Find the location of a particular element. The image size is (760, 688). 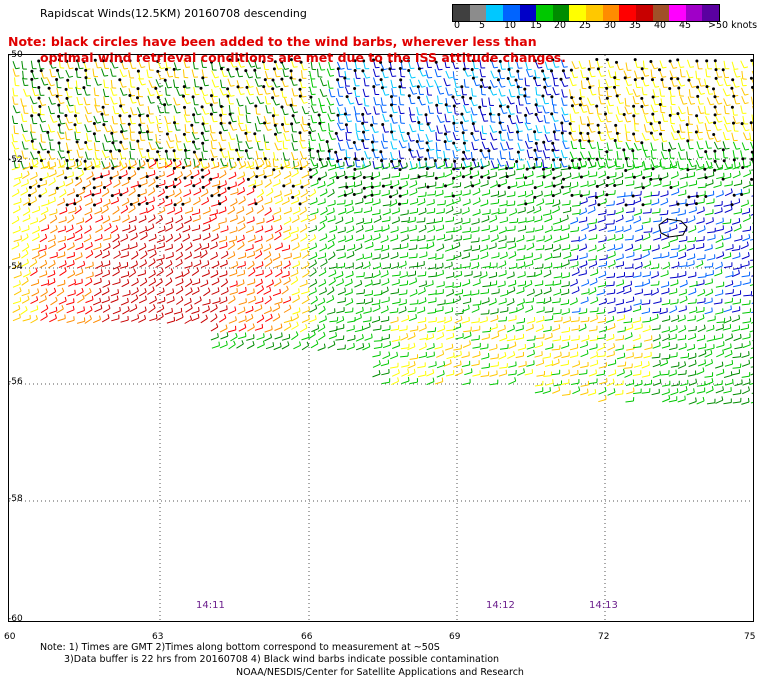

measurement-time: 14:11 is located at coordinates (210, 605).